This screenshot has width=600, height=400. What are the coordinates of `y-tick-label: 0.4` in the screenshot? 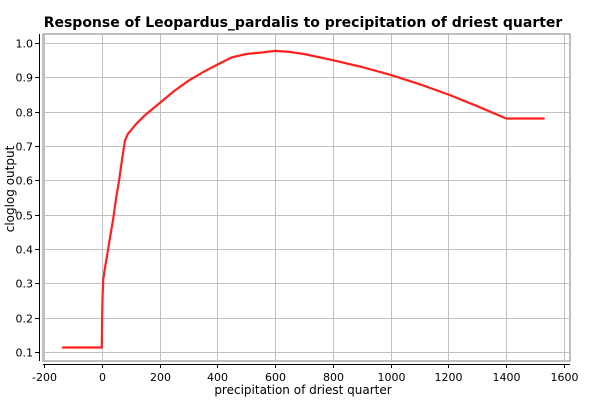 It's located at (25, 250).